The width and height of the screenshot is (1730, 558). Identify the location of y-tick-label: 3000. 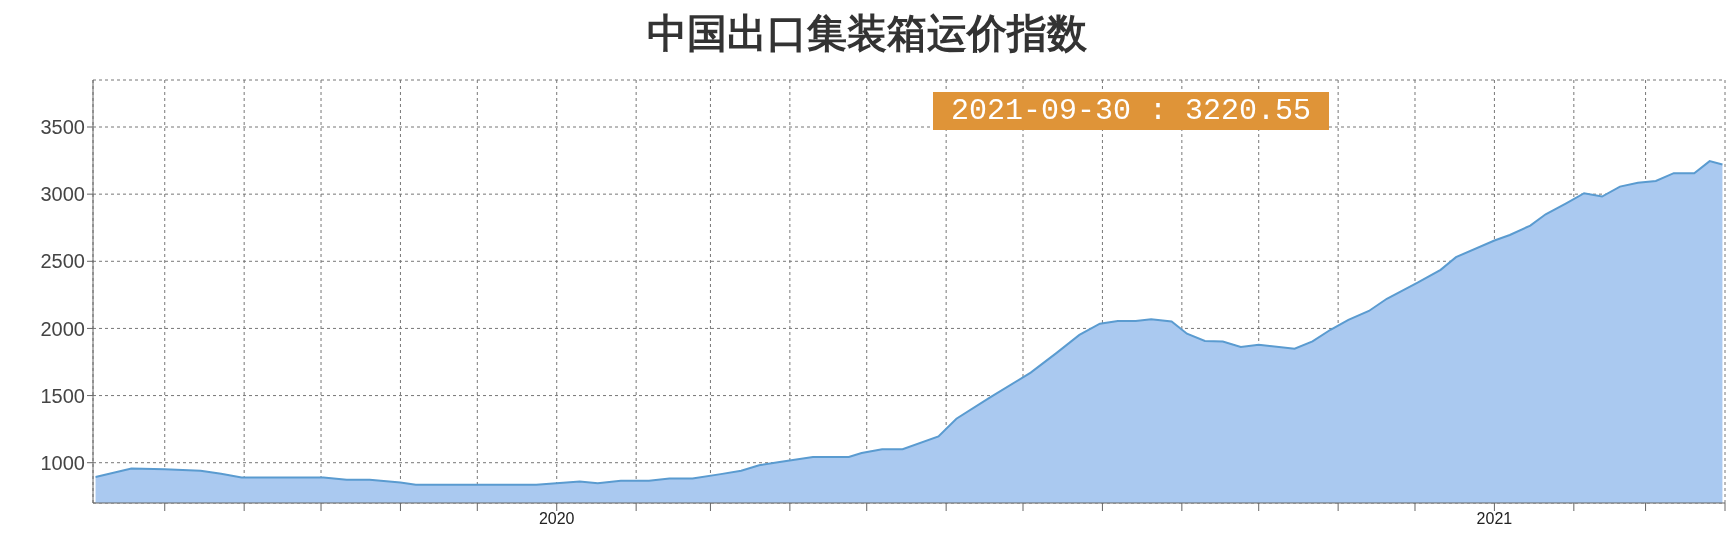
(62, 194).